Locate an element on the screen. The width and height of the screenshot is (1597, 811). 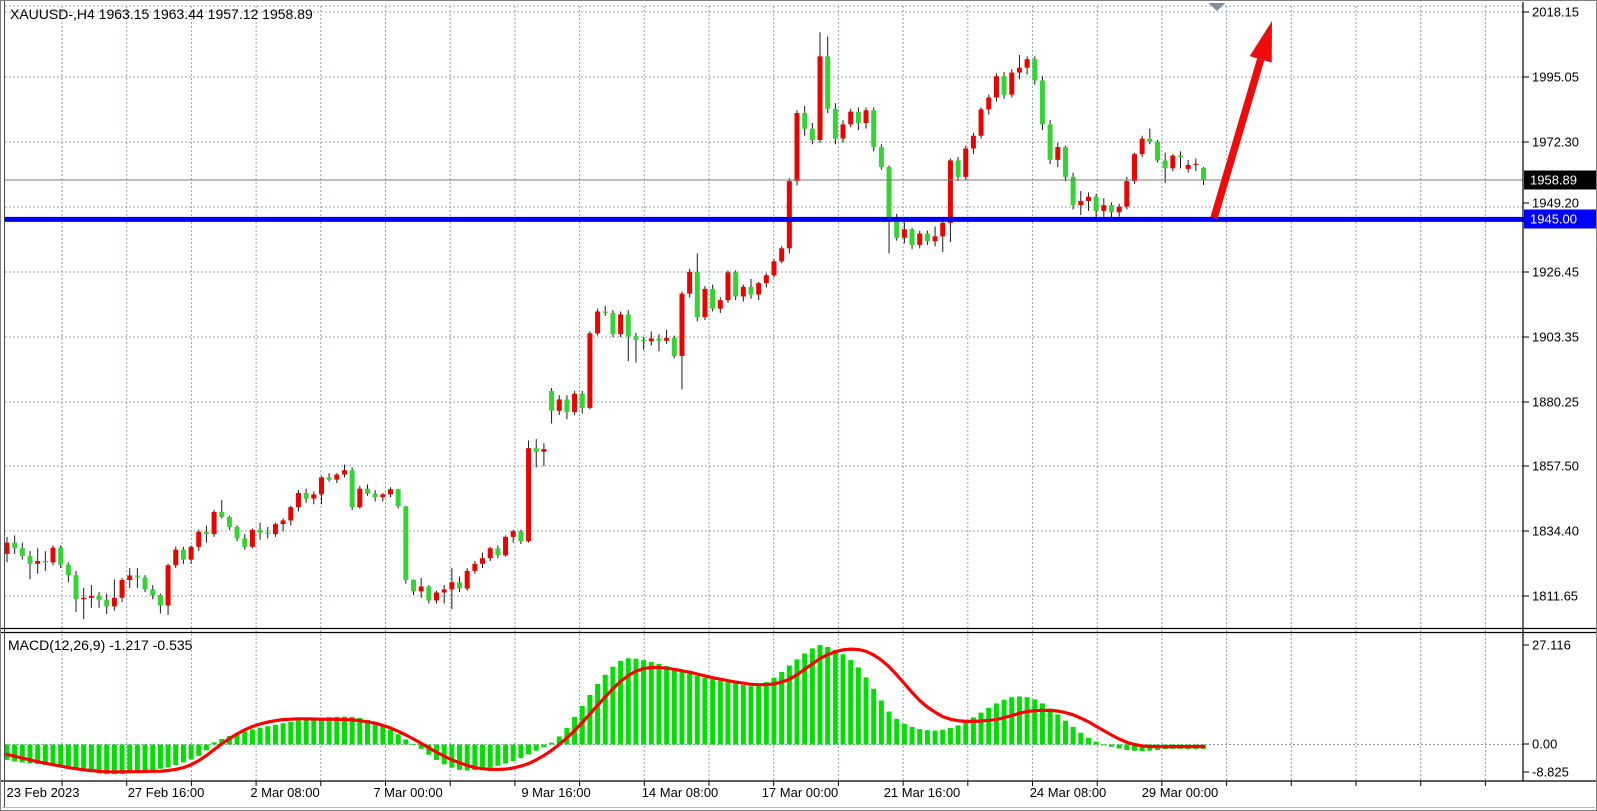
level-lines is located at coordinates (801, 200).